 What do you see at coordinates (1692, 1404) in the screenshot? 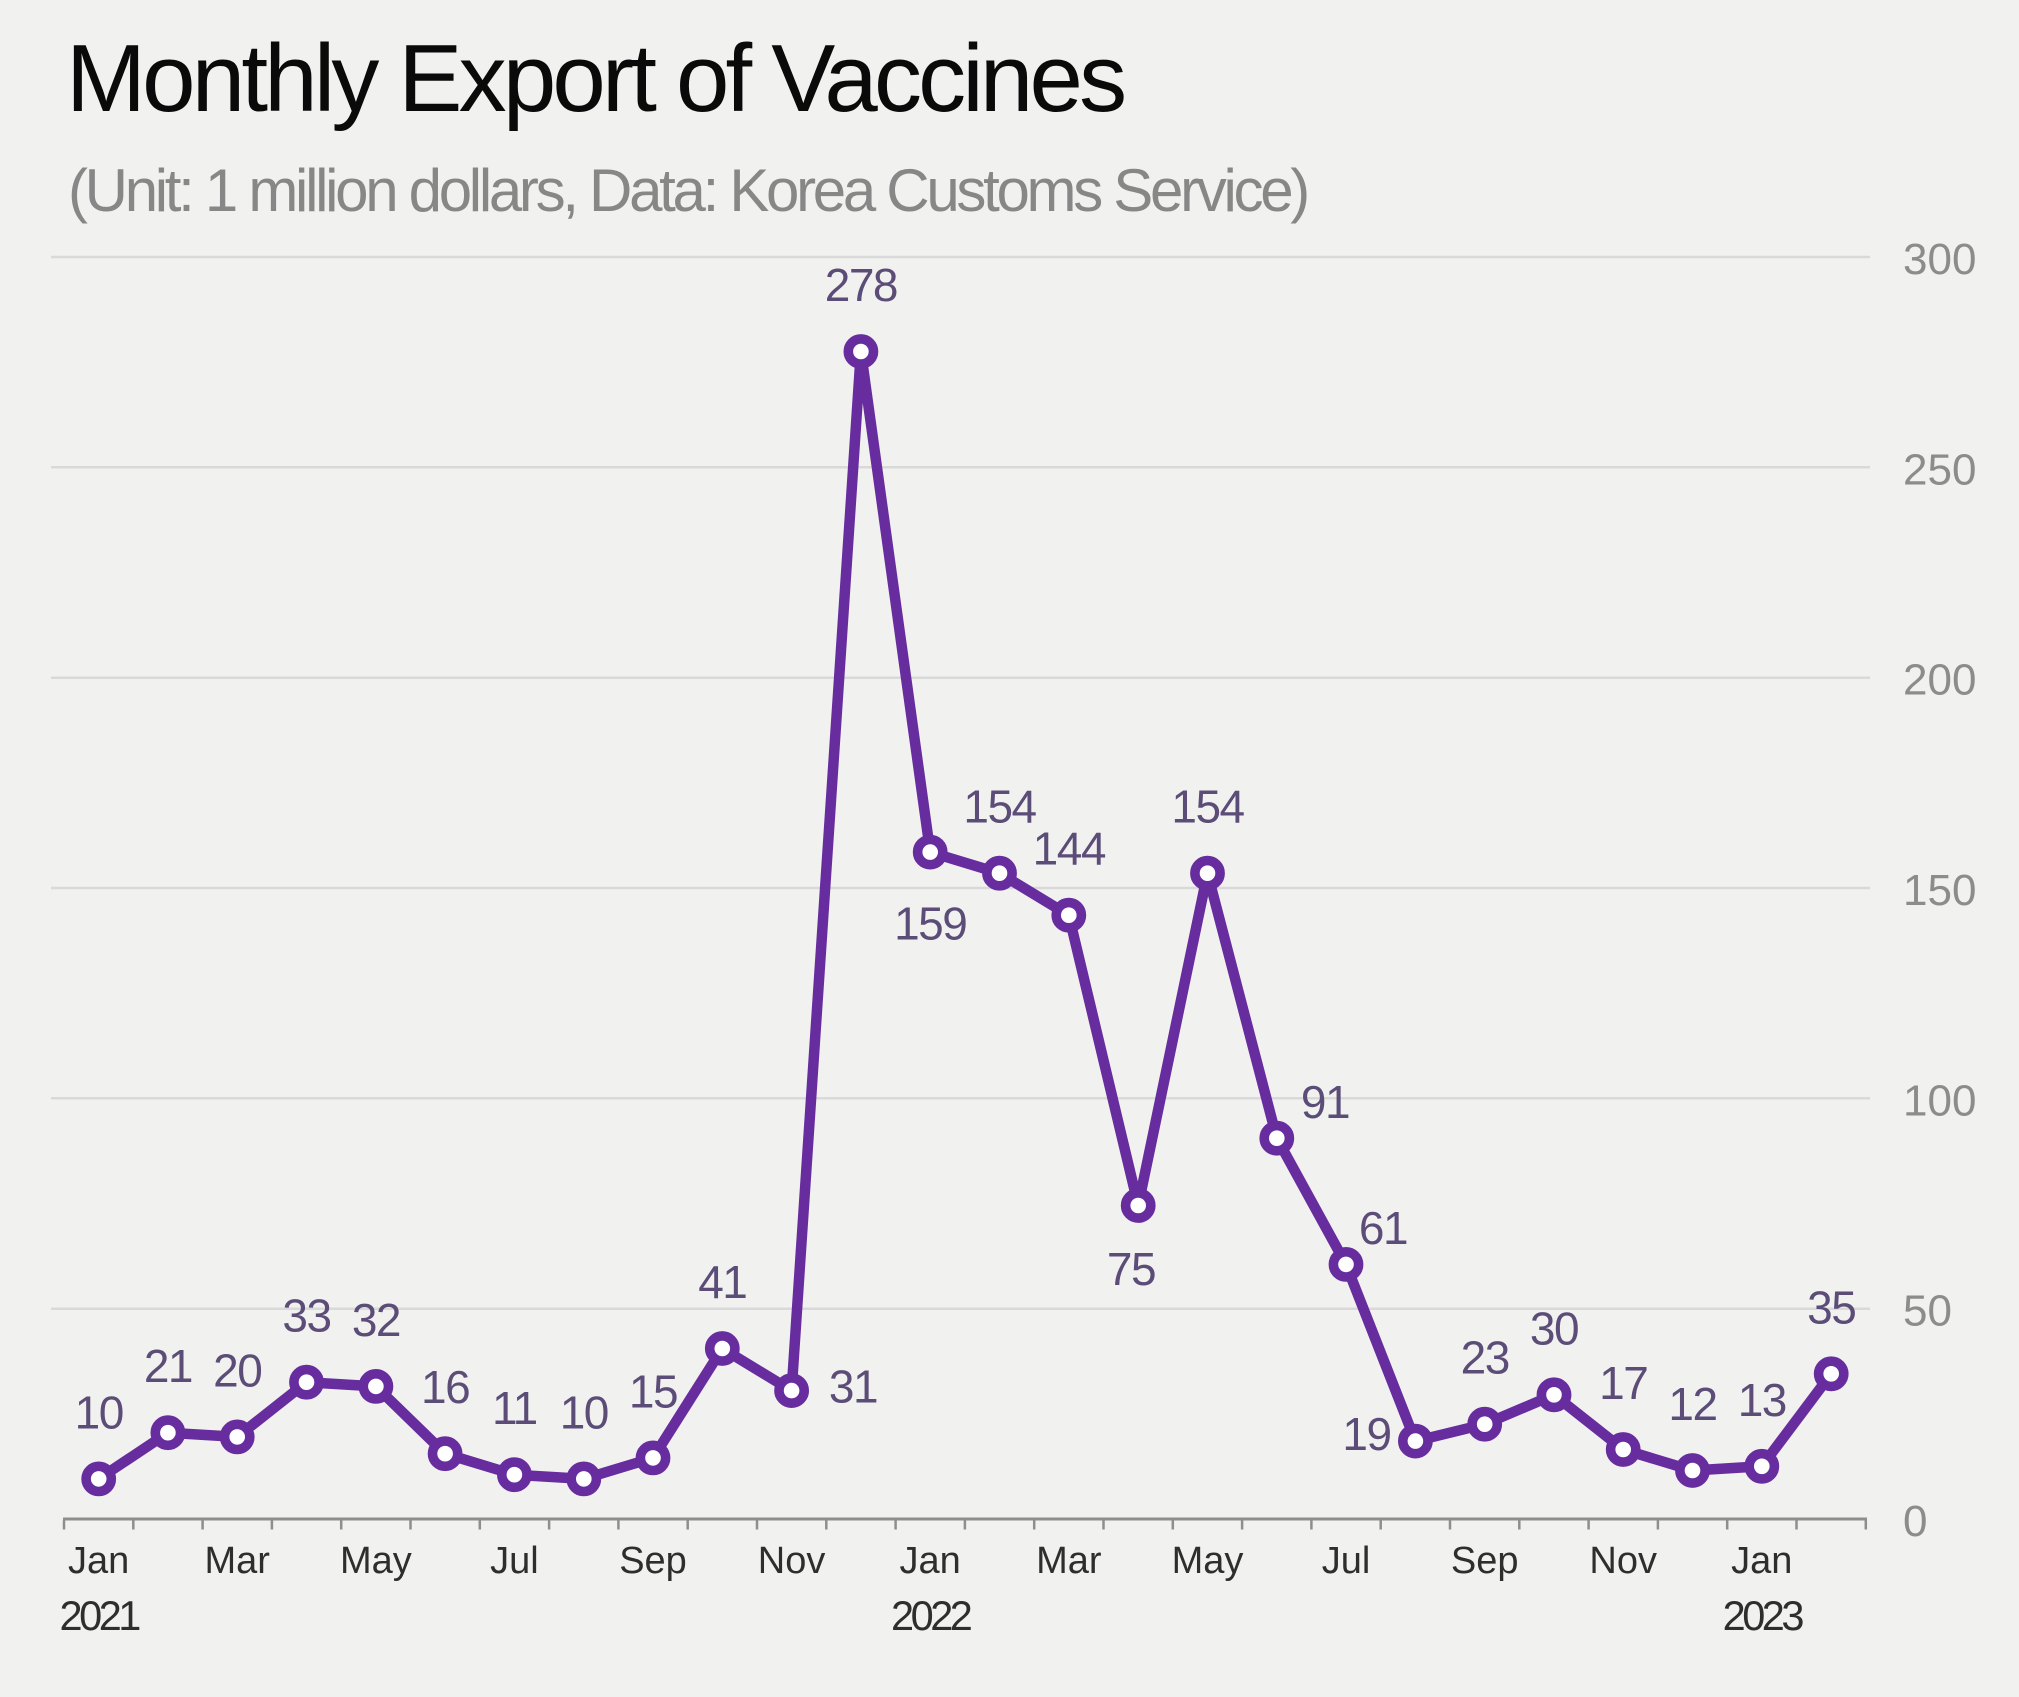
I see `svg-text: 12` at bounding box center [1692, 1404].